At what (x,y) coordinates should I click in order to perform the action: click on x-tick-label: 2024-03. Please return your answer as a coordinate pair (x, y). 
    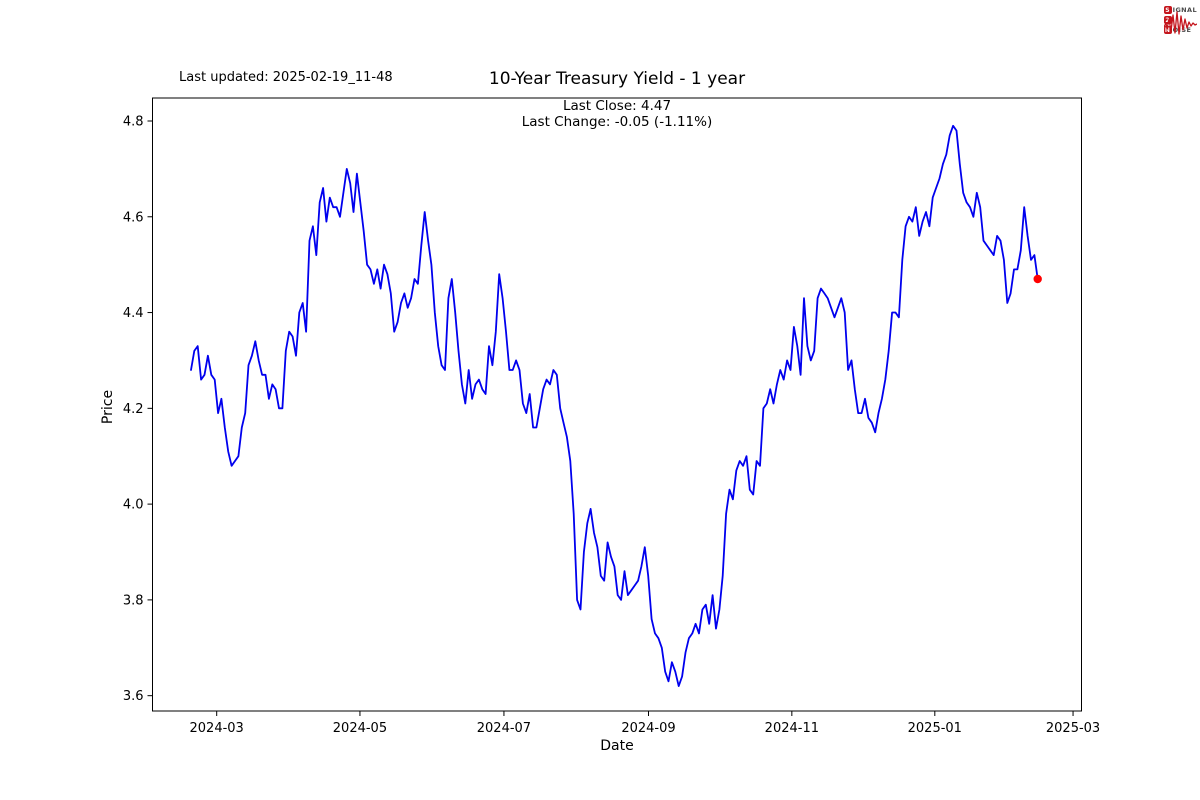
    Looking at the image, I should click on (217, 728).